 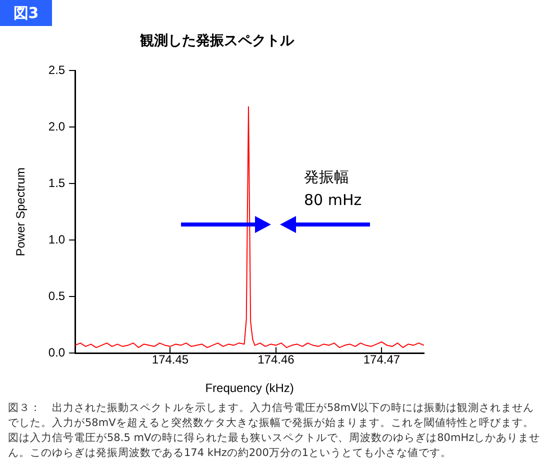 I want to click on y-tick-label: 0.0, so click(x=57, y=353).